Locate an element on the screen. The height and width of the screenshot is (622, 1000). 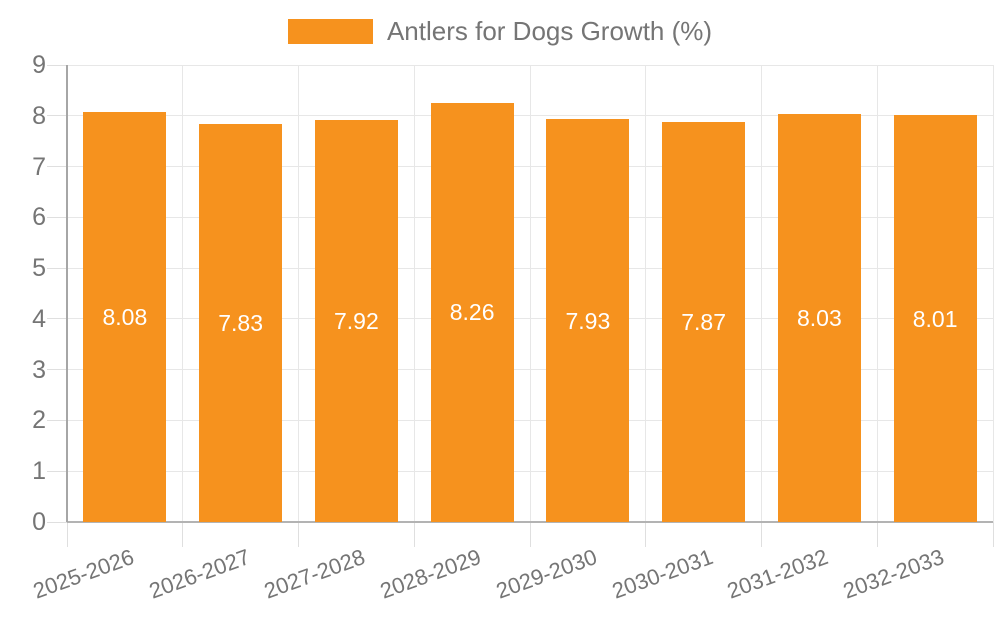
bar-value-label: 8.26 is located at coordinates (472, 312).